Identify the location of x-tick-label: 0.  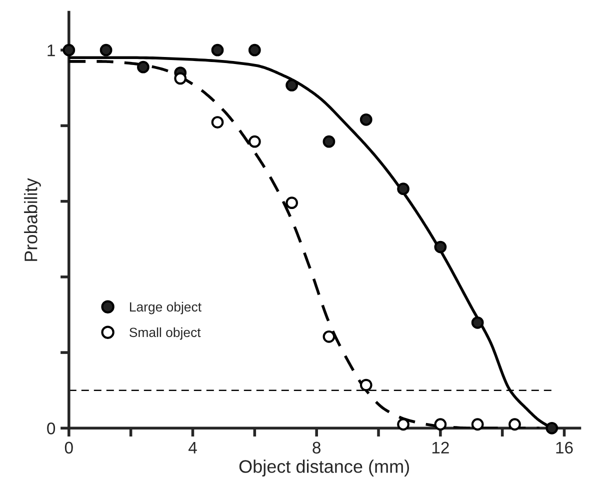
(68, 448).